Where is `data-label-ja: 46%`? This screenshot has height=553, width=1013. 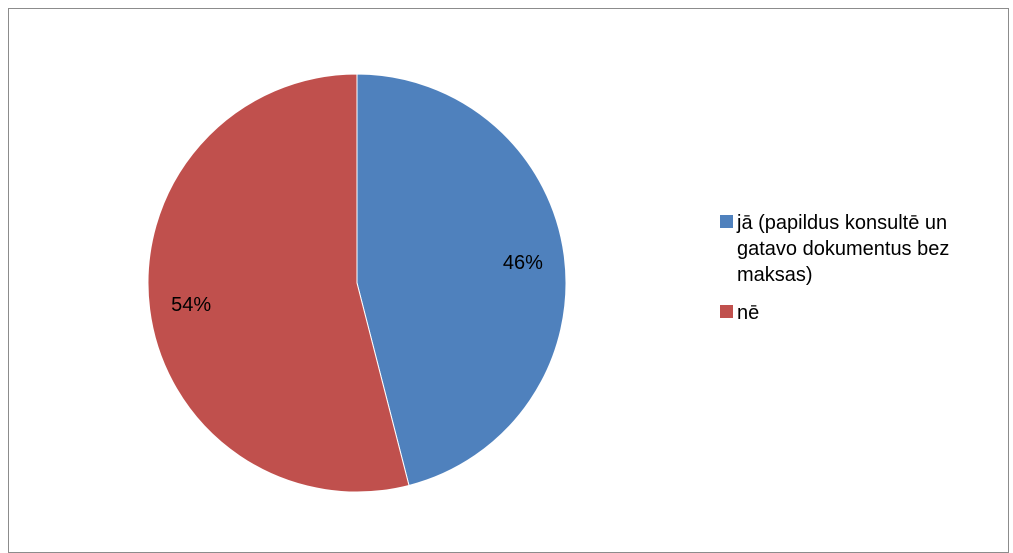
data-label-ja: 46% is located at coordinates (523, 263).